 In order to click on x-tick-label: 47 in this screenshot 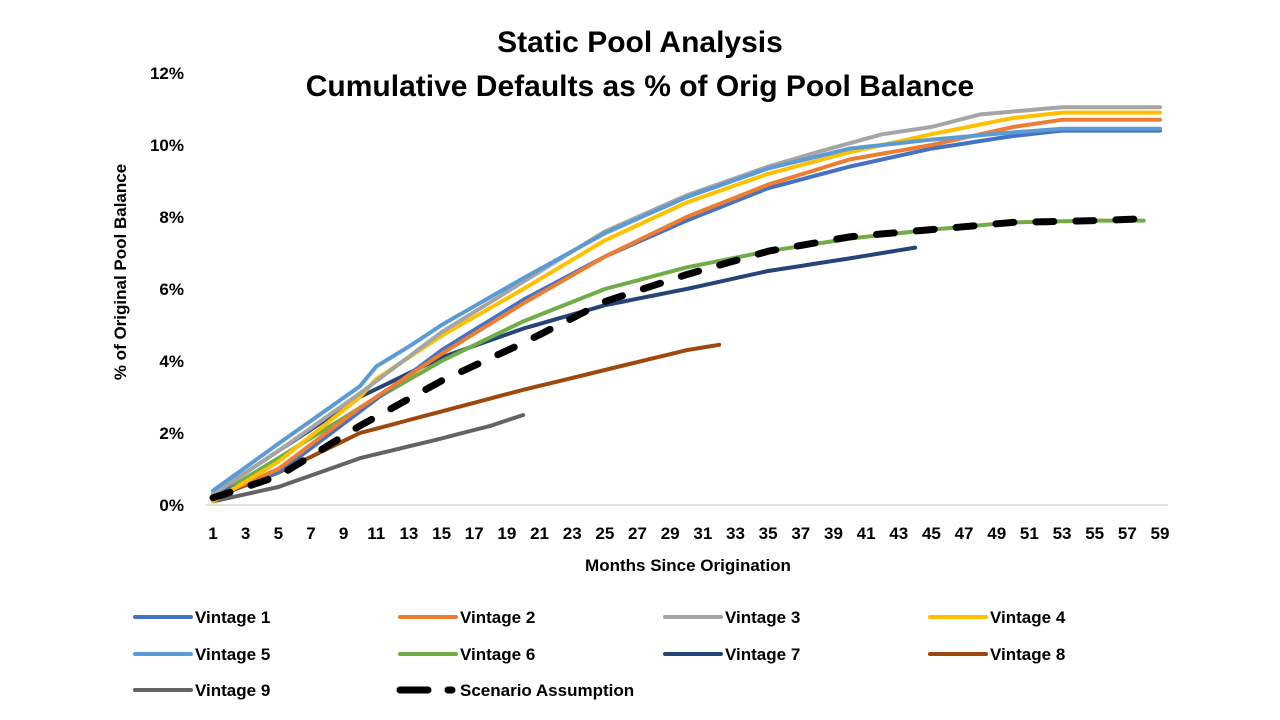, I will do `click(964, 533)`.